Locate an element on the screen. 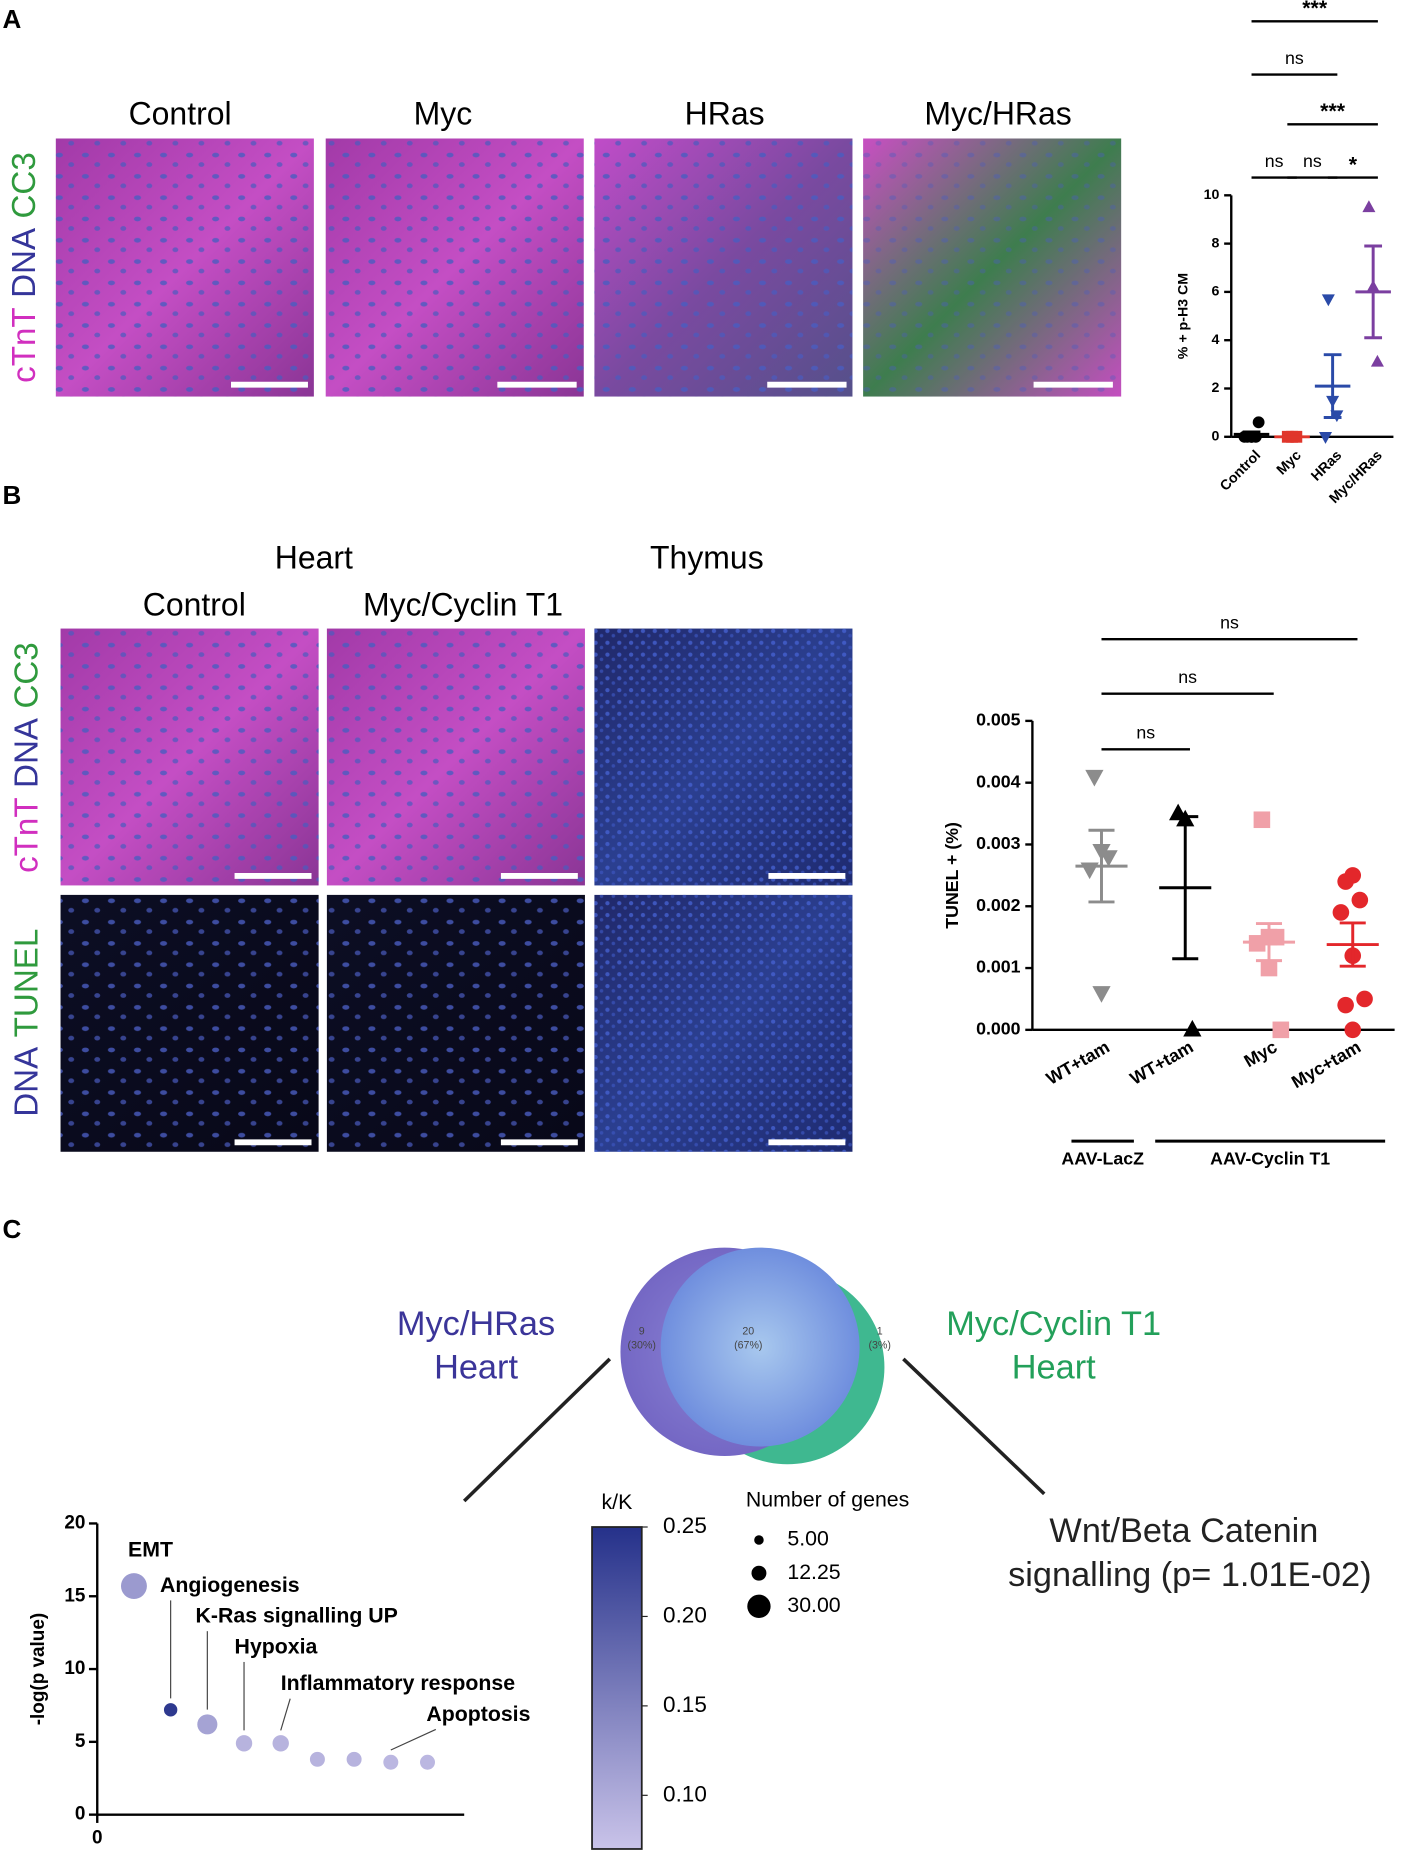  panel-label: C is located at coordinates (12, 1229).